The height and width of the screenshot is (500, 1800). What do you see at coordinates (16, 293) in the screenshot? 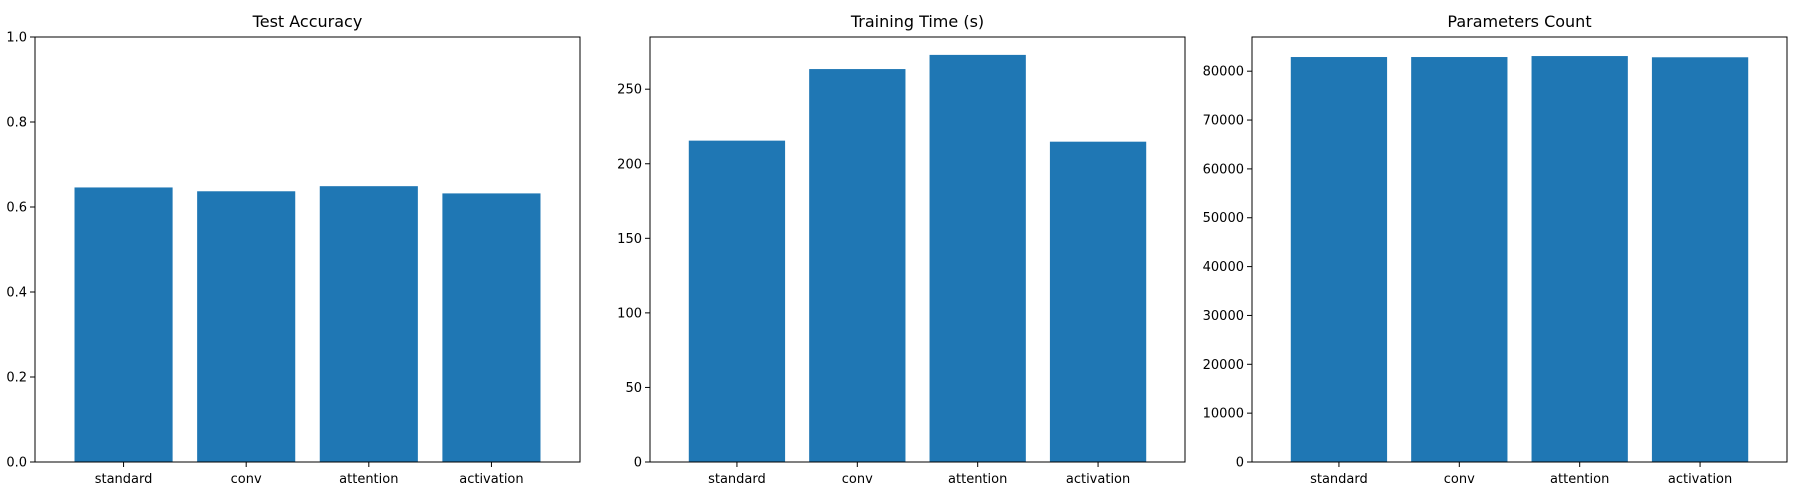
I see `y-tick-label: 0.4` at bounding box center [16, 293].